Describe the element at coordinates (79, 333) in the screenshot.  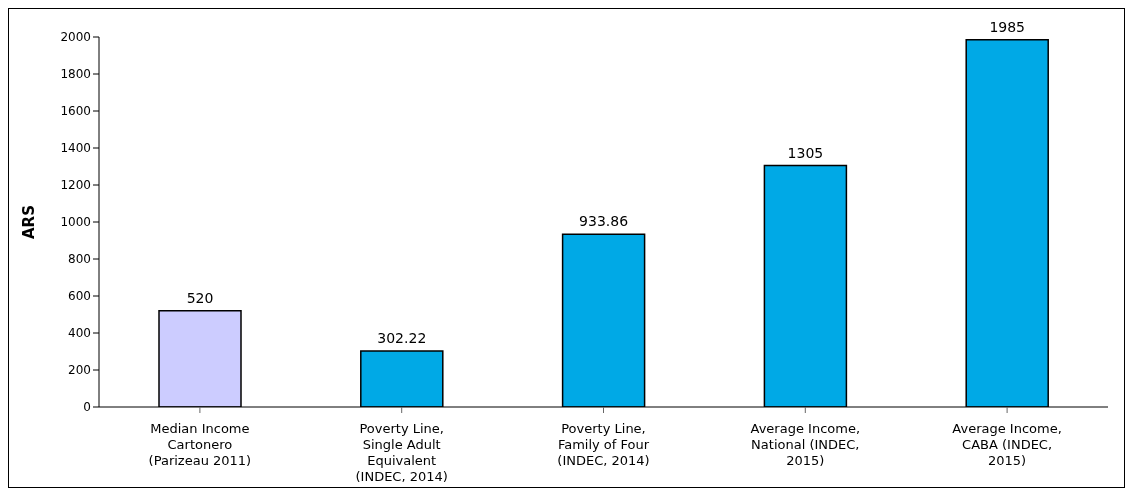
I see `y-tick-label: 400` at that location.